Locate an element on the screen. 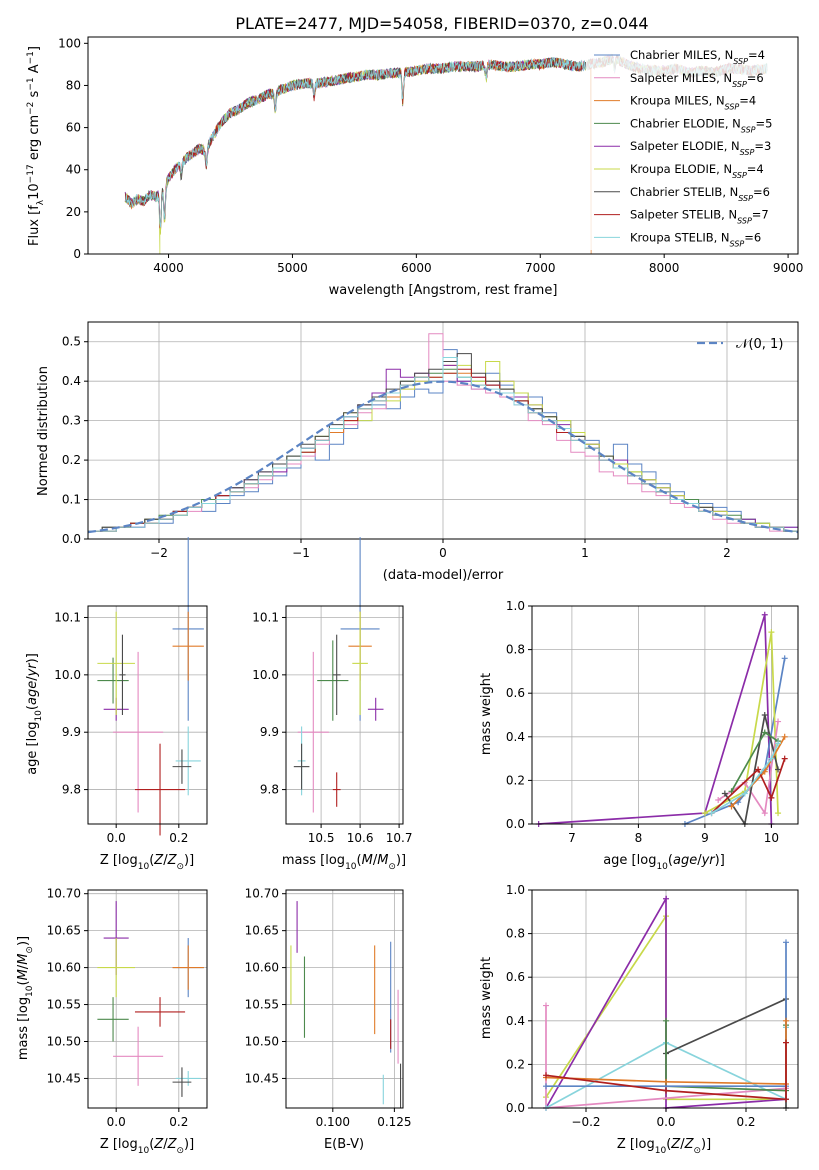  x-tick-label: 2 is located at coordinates (727, 553).